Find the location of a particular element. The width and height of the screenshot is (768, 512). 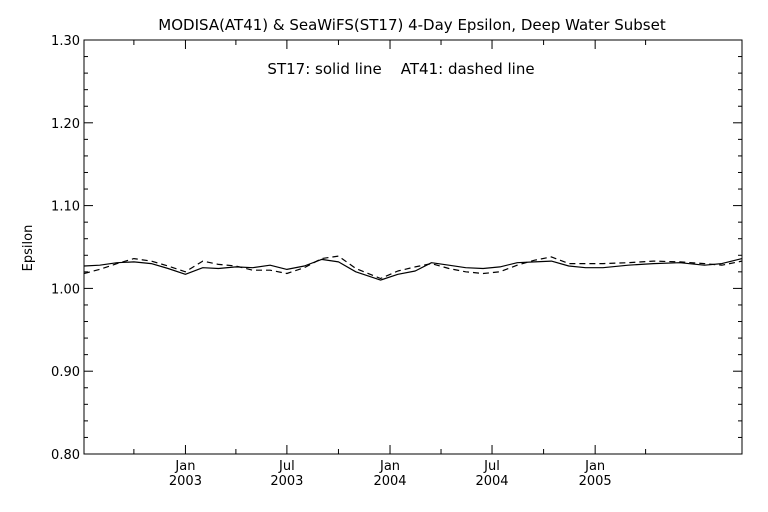

series-line-at41 is located at coordinates (413, 267).